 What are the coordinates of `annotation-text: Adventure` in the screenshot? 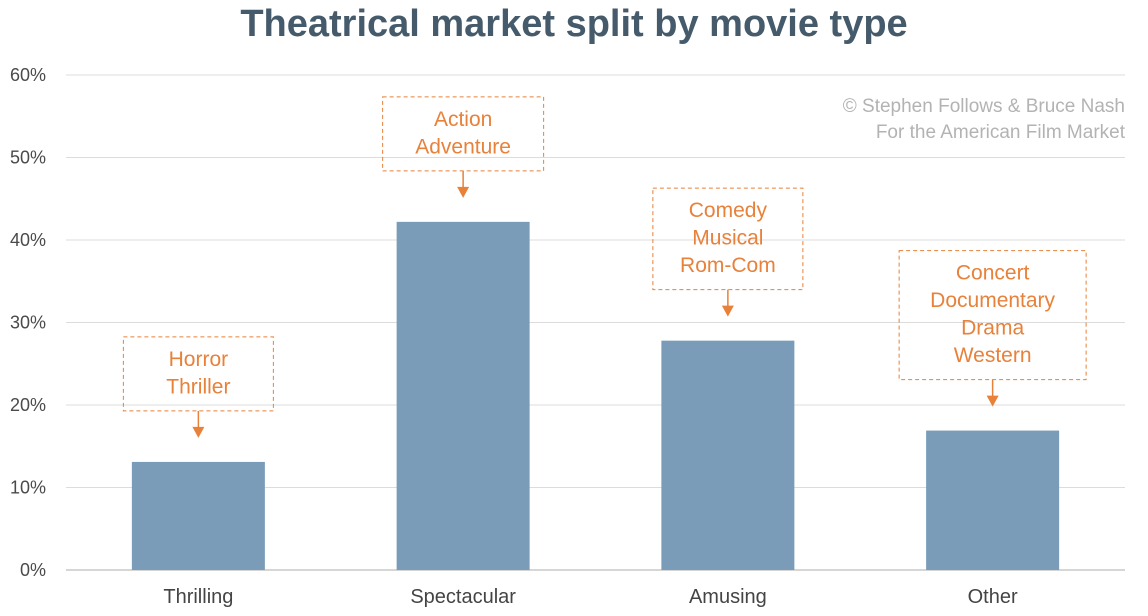 It's located at (463, 146).